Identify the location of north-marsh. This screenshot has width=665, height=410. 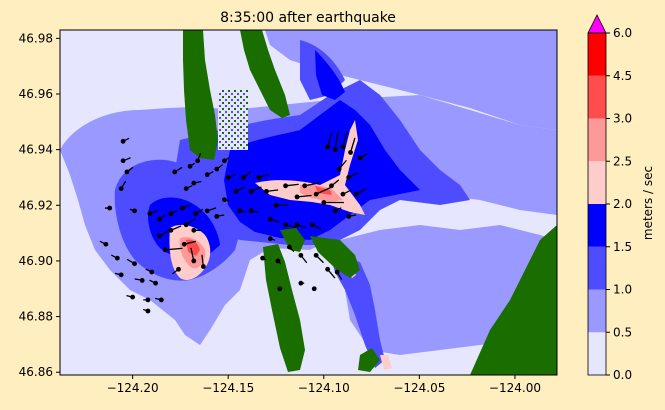
(233, 120).